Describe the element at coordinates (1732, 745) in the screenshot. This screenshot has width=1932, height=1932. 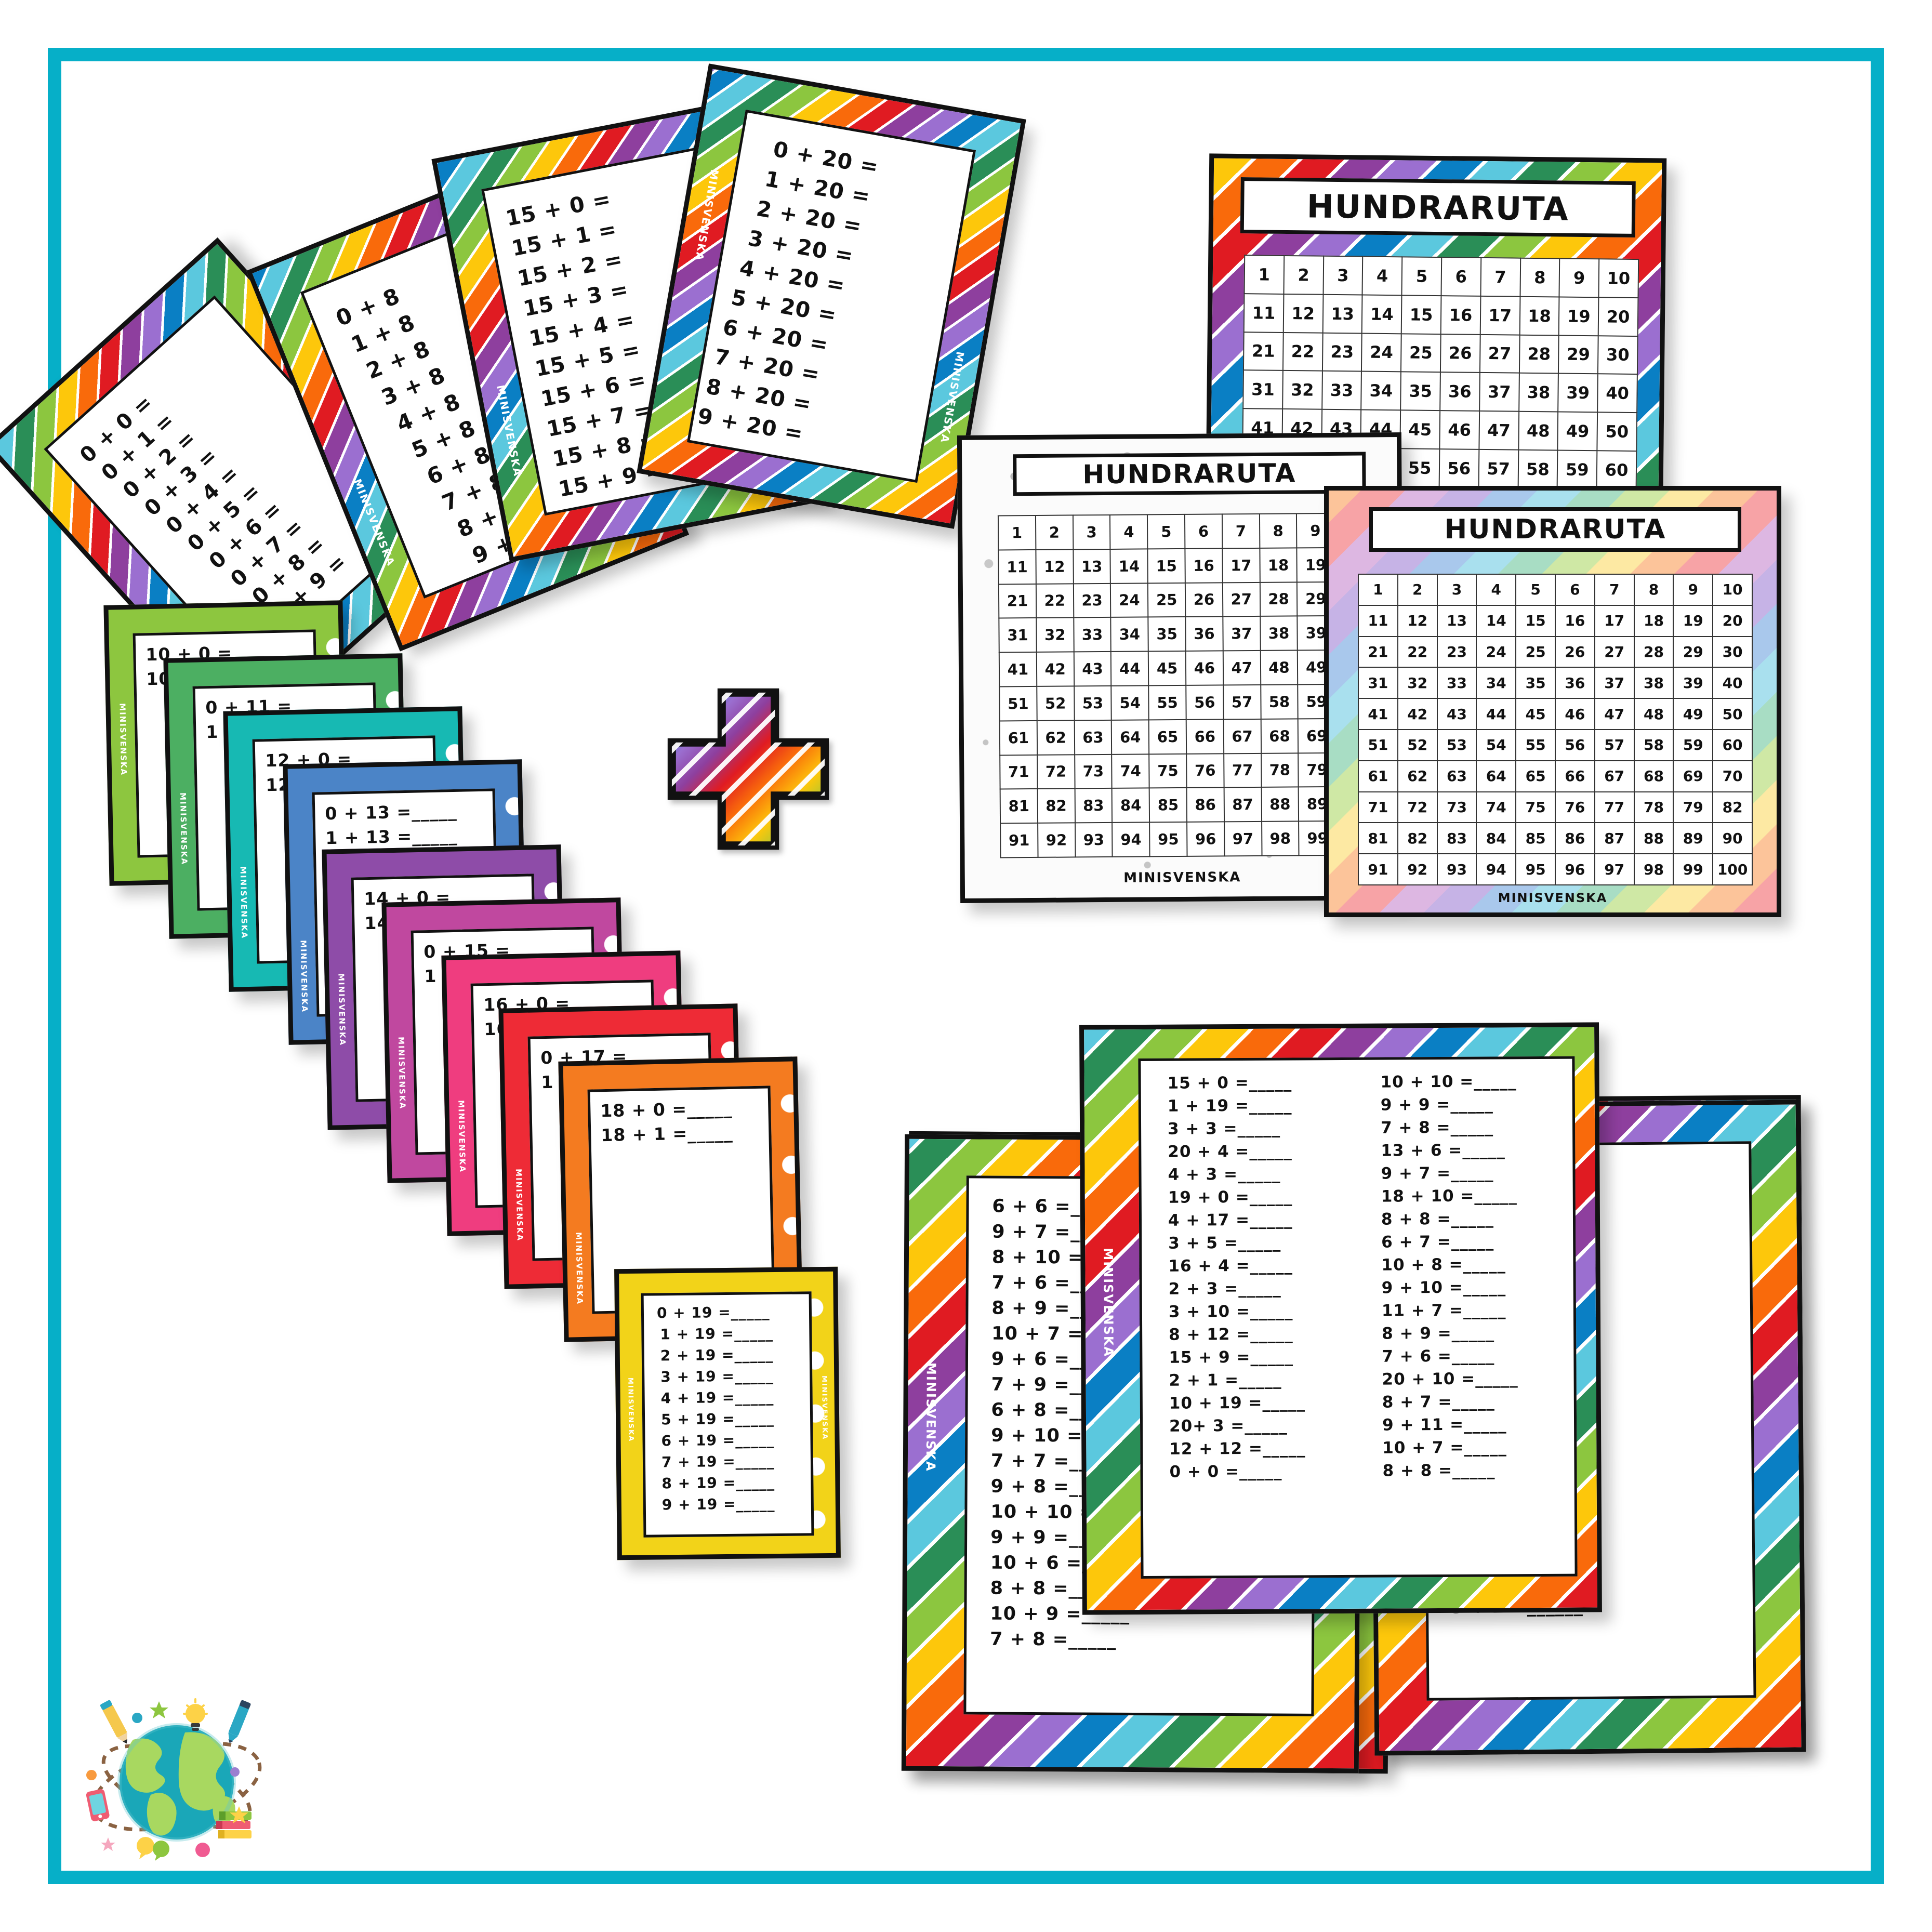
I see `grid-cell: 60` at that location.